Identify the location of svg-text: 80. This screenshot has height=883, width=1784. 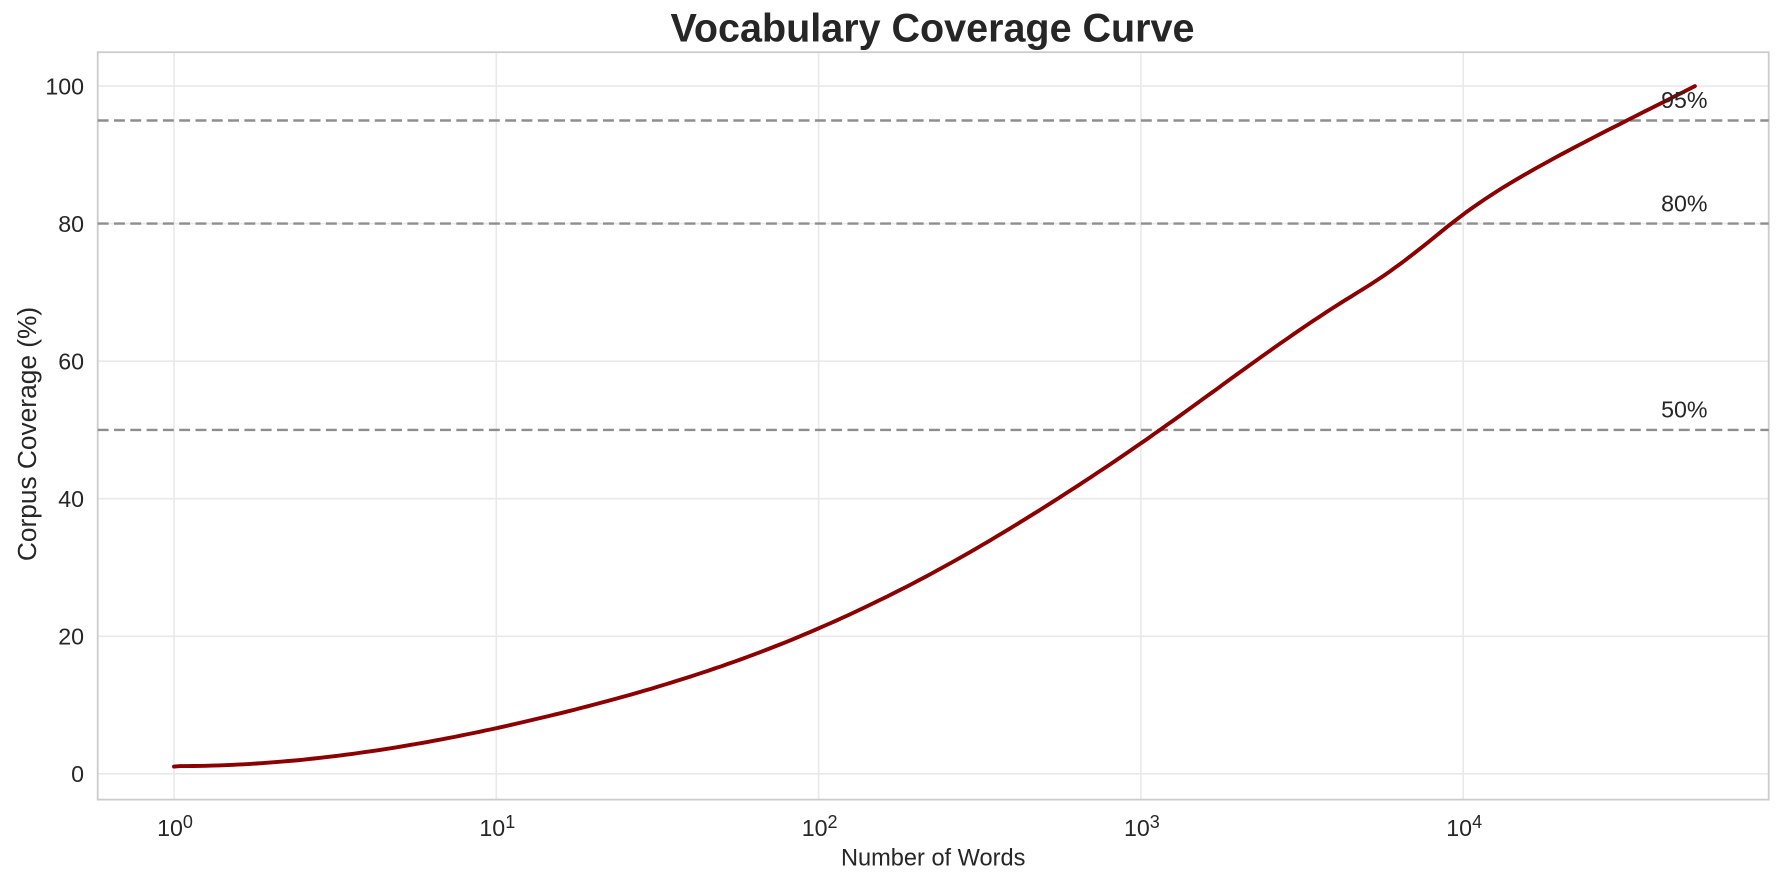
(71, 224).